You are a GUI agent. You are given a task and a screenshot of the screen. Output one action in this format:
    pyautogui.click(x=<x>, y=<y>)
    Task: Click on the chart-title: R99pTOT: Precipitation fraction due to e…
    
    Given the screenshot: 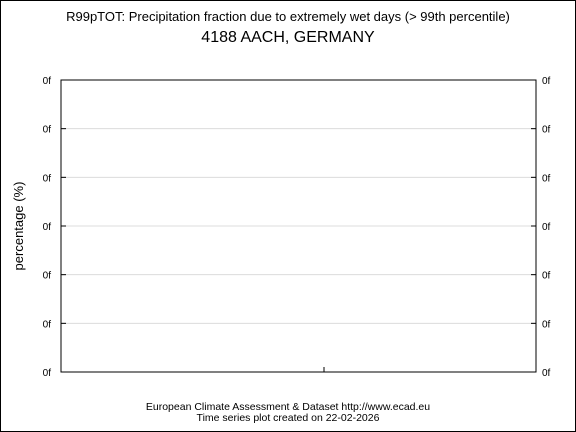 What is the action you would take?
    pyautogui.click(x=288, y=16)
    